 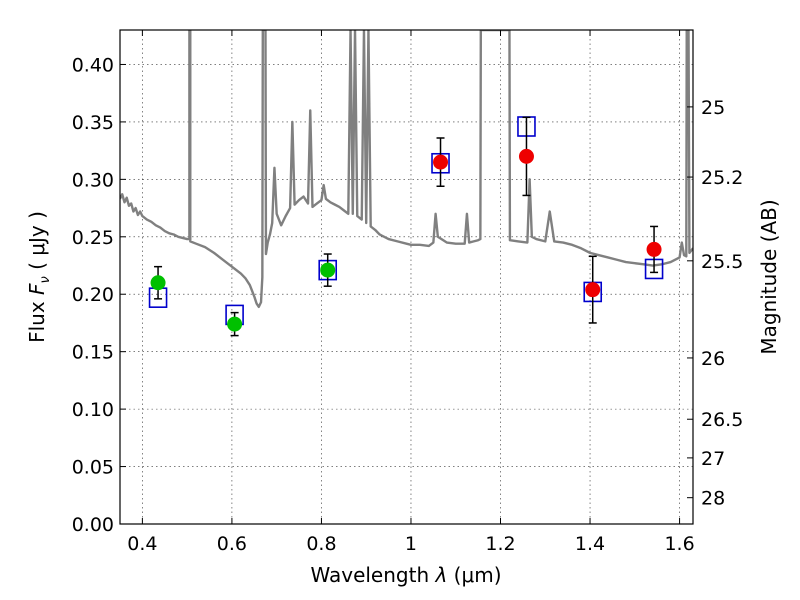 I want to click on y2-tick-label: 26, so click(x=713, y=359).